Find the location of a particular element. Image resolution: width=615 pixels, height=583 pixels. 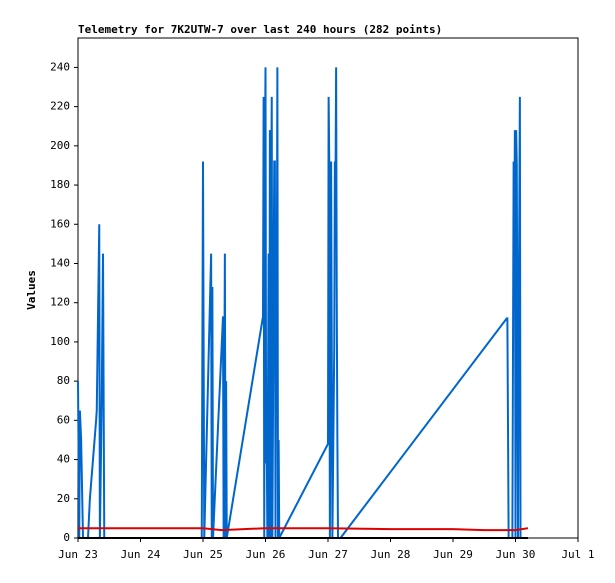

y-tick-label: 100 is located at coordinates (60, 341).